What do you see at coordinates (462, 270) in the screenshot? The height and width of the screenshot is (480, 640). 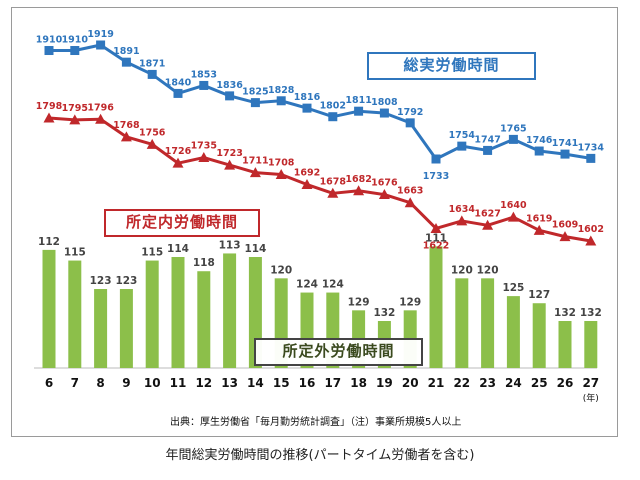 I see `data-label-overtime-22: 120` at bounding box center [462, 270].